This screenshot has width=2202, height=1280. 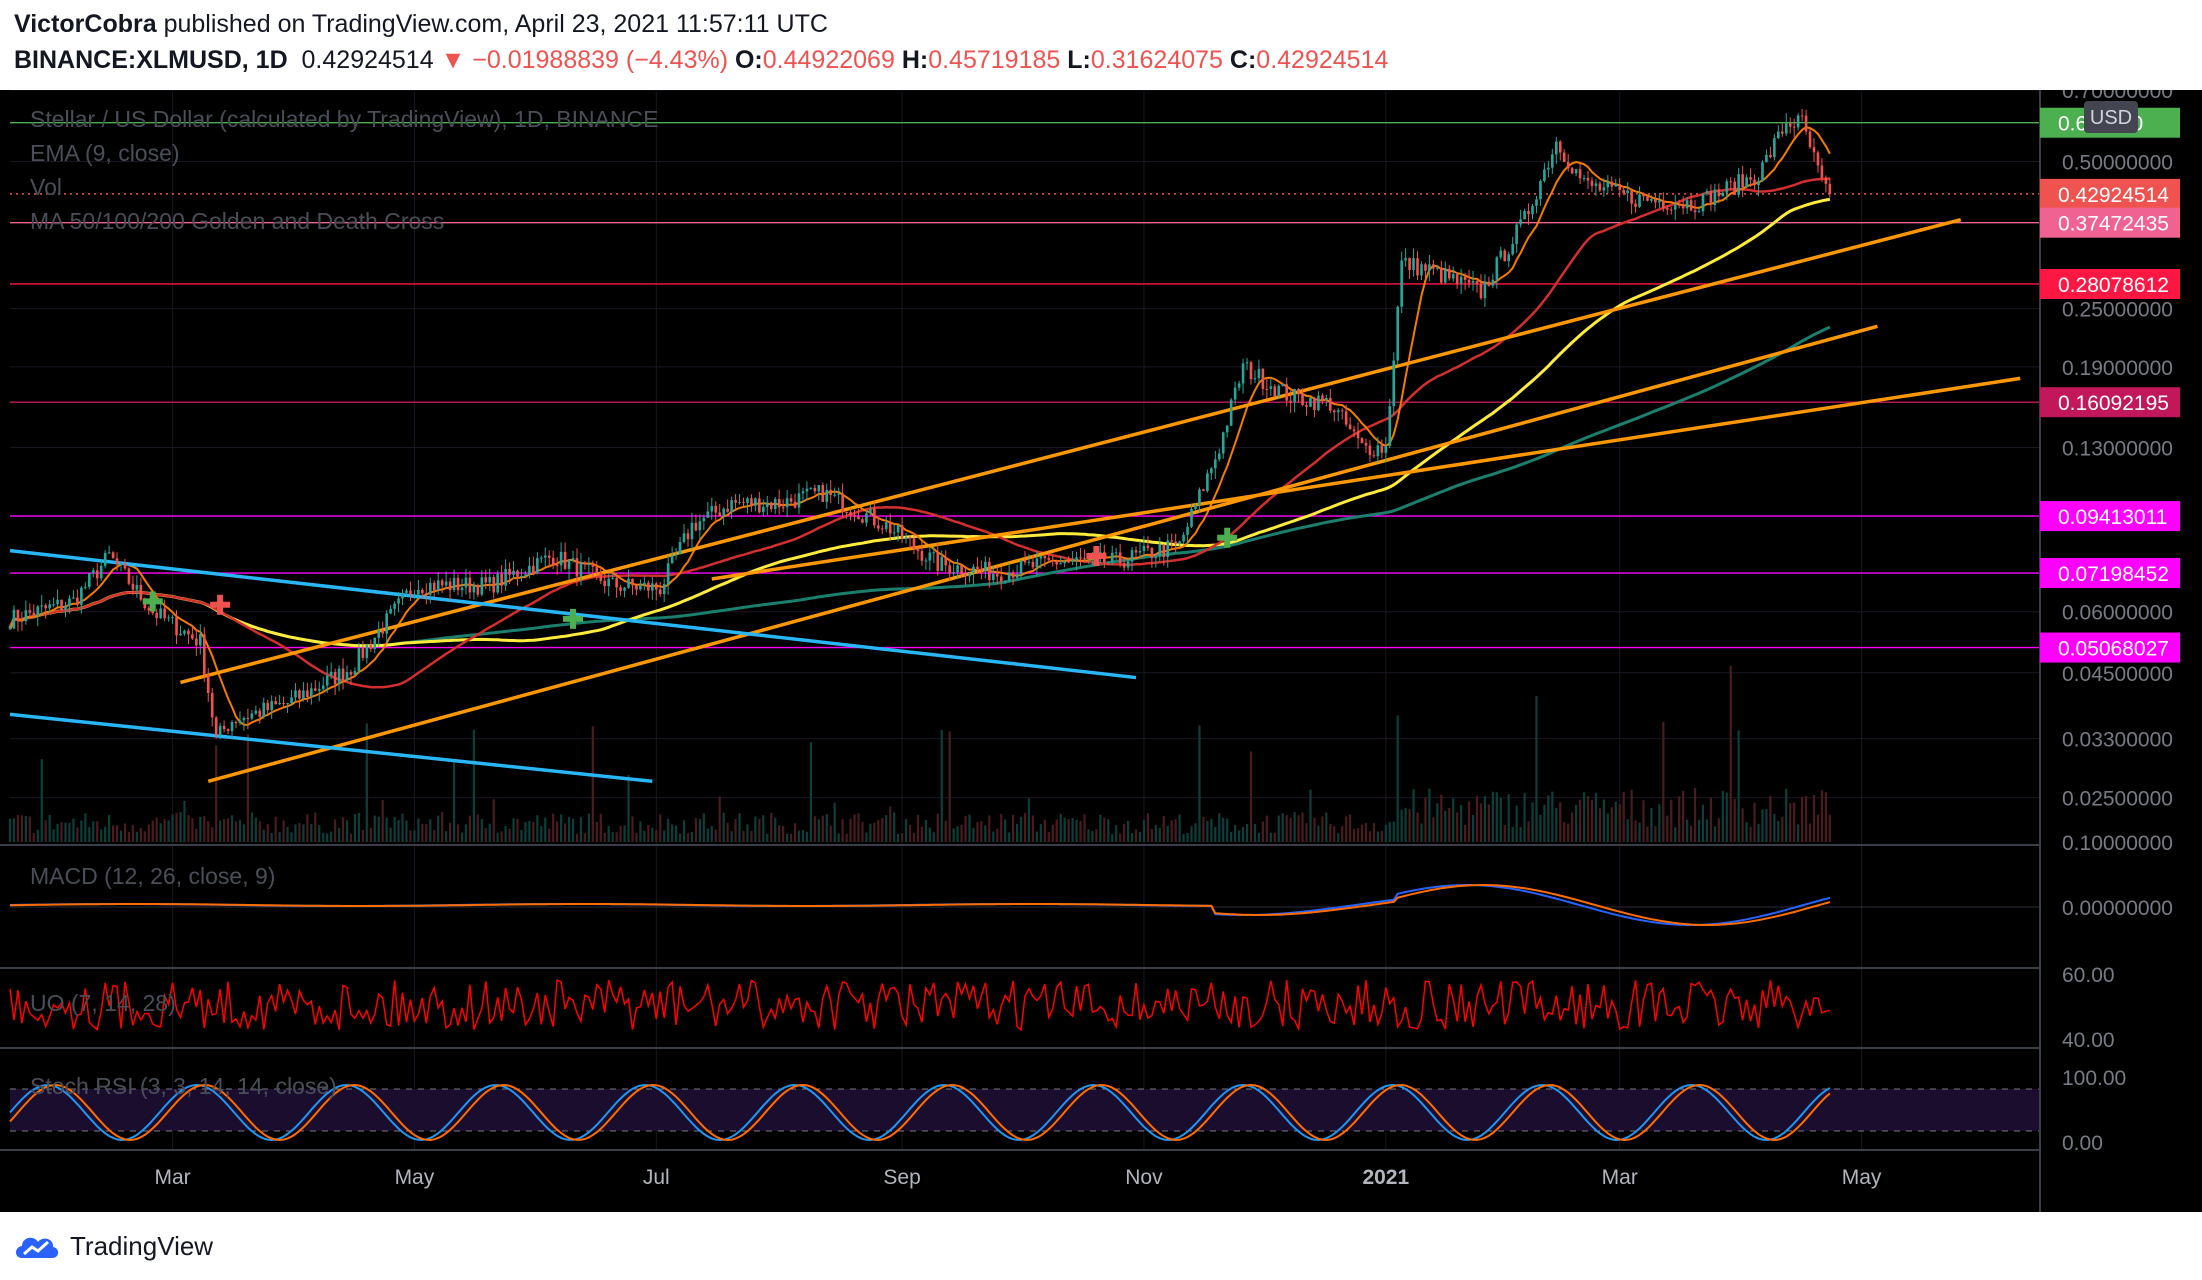 I want to click on close-value: 0.42924514, so click(x=1322, y=60).